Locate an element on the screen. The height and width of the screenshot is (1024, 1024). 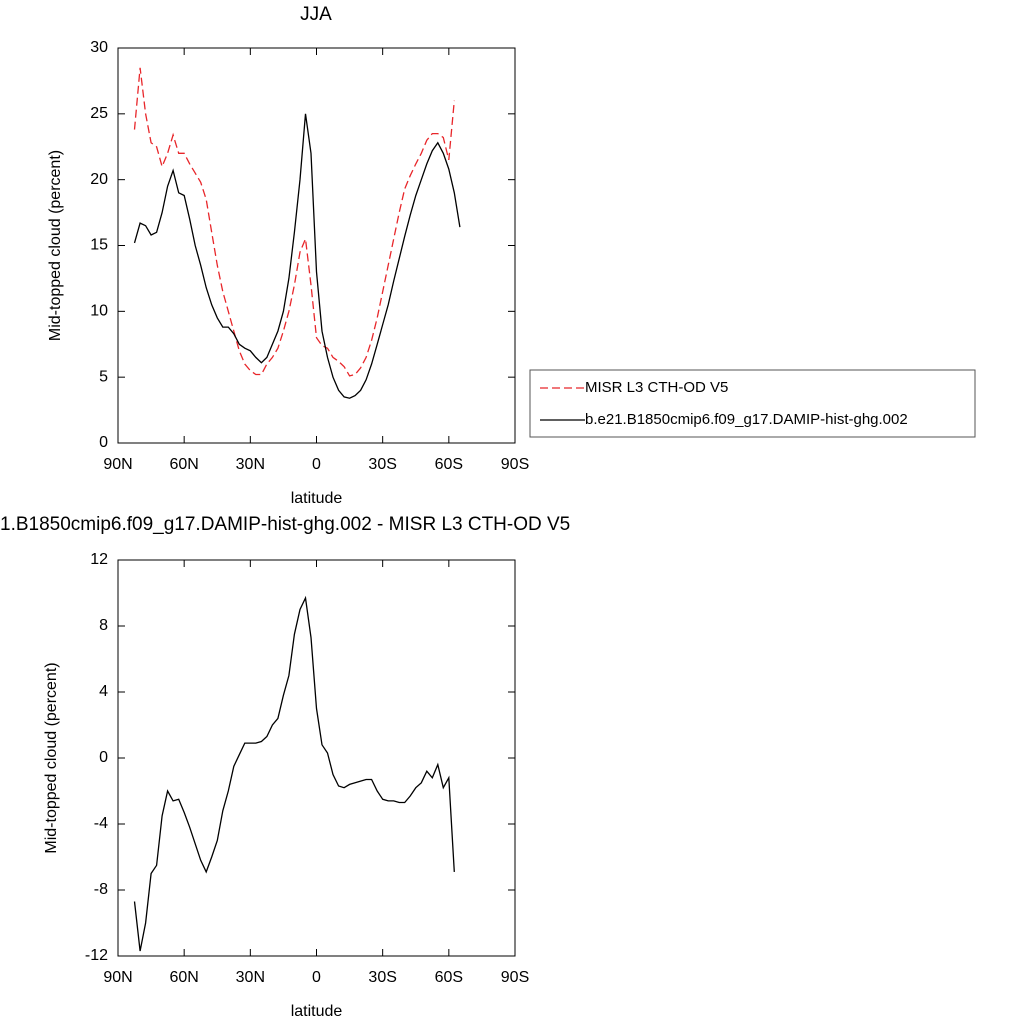
y-tick-label: -4 is located at coordinates (101, 823).